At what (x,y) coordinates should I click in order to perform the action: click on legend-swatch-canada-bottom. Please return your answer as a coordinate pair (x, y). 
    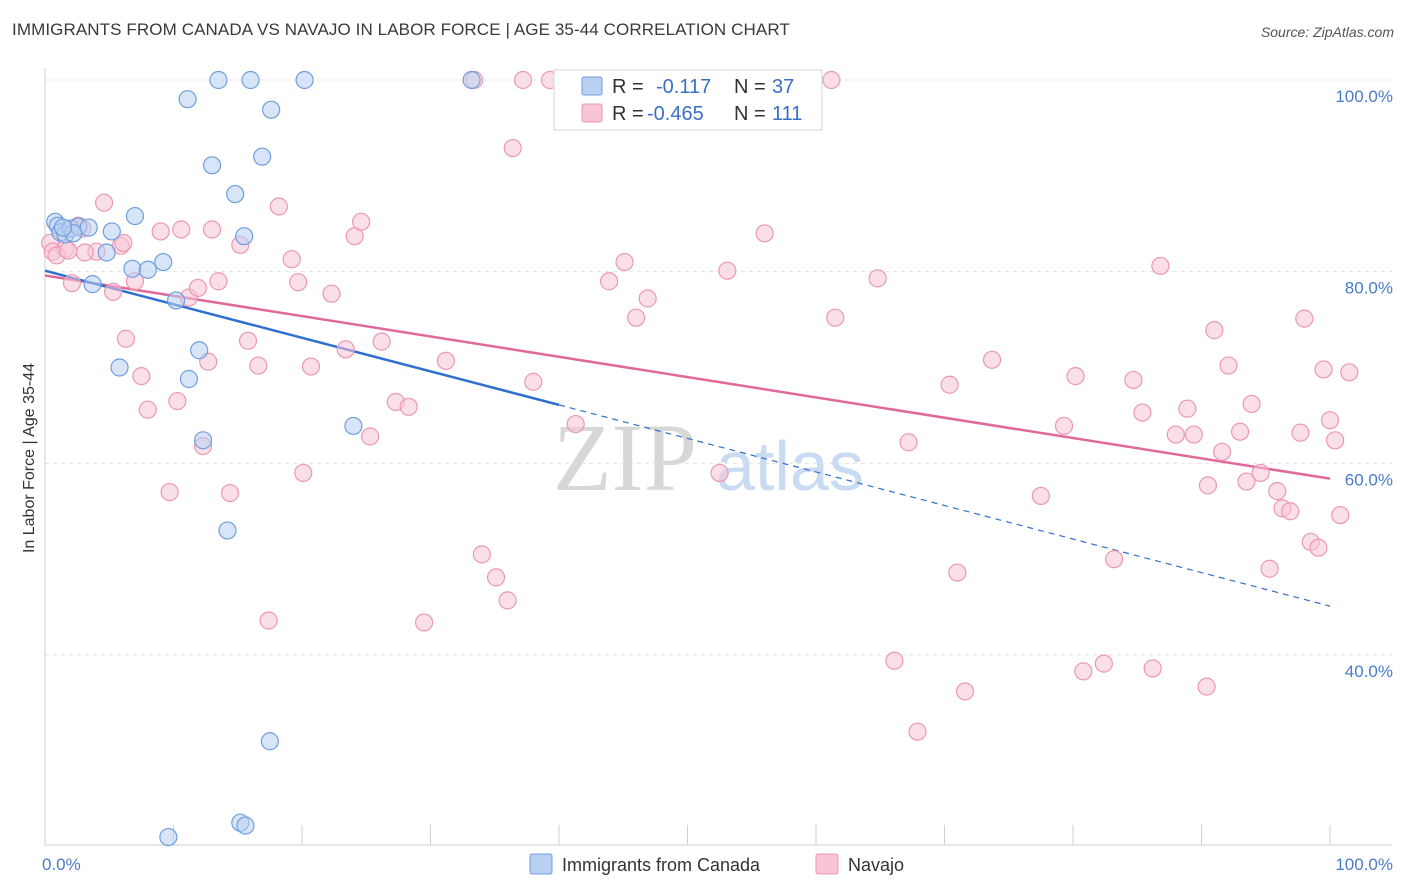
    Looking at the image, I should click on (541, 864).